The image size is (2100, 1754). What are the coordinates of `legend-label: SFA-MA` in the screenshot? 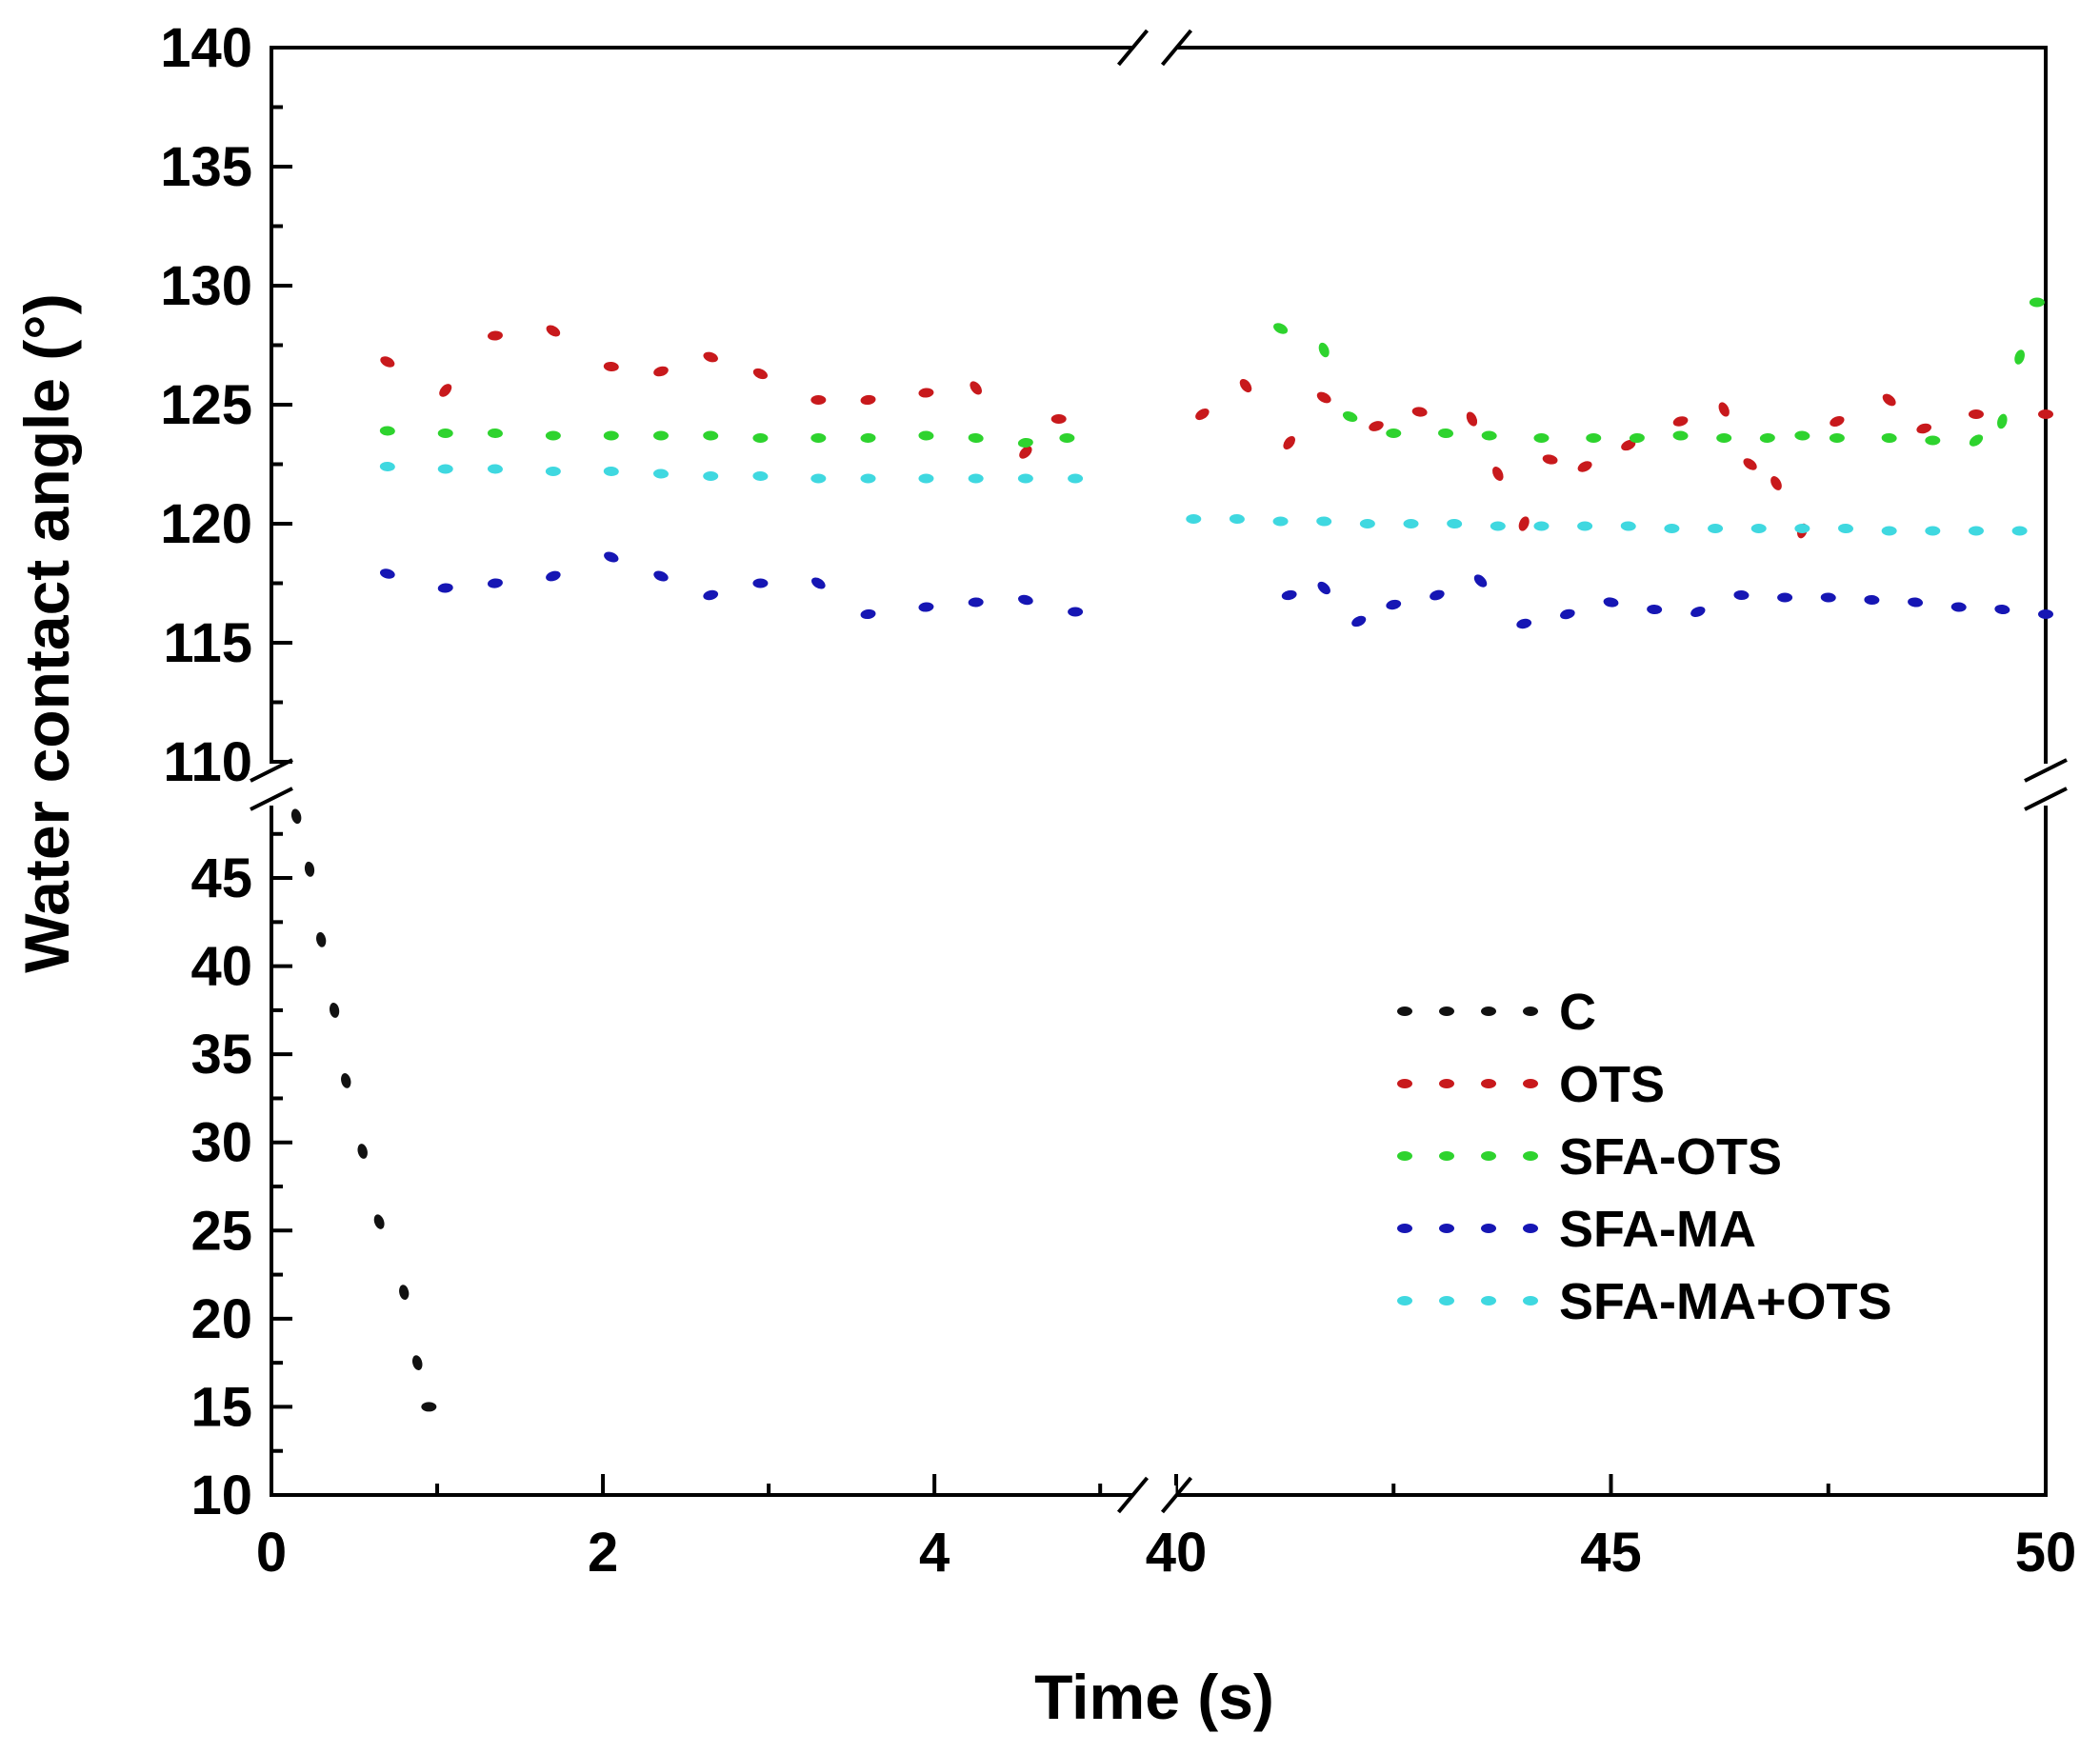 It's located at (1657, 1229).